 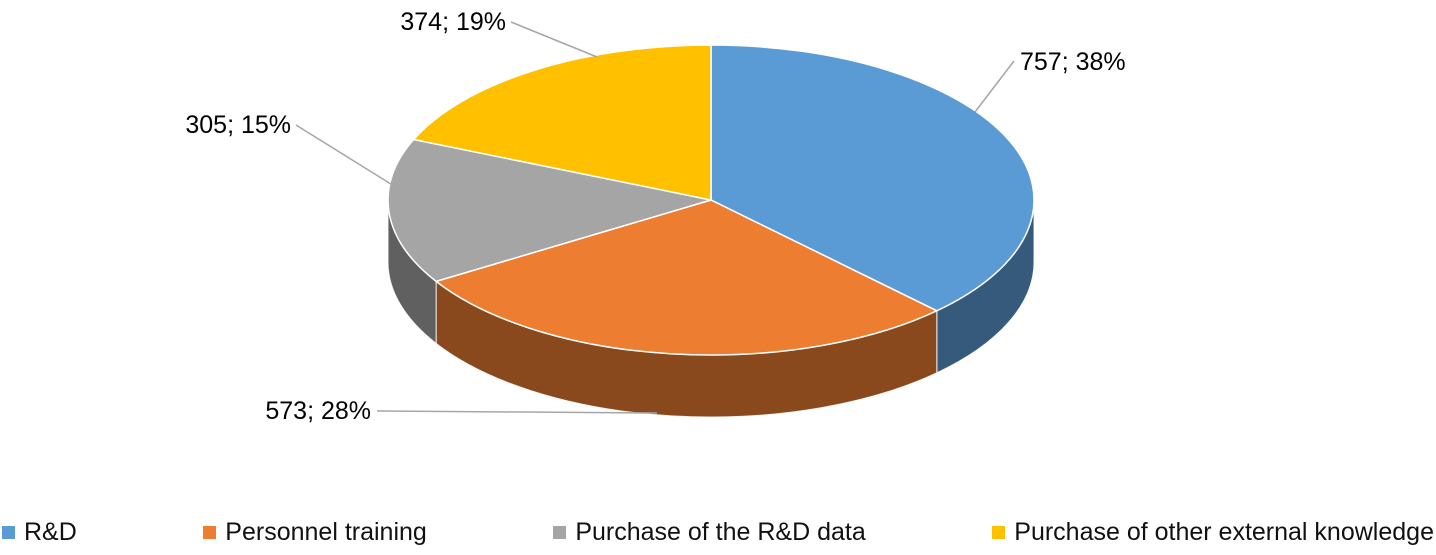 I want to click on data-label: 573; 28%, so click(x=318, y=411).